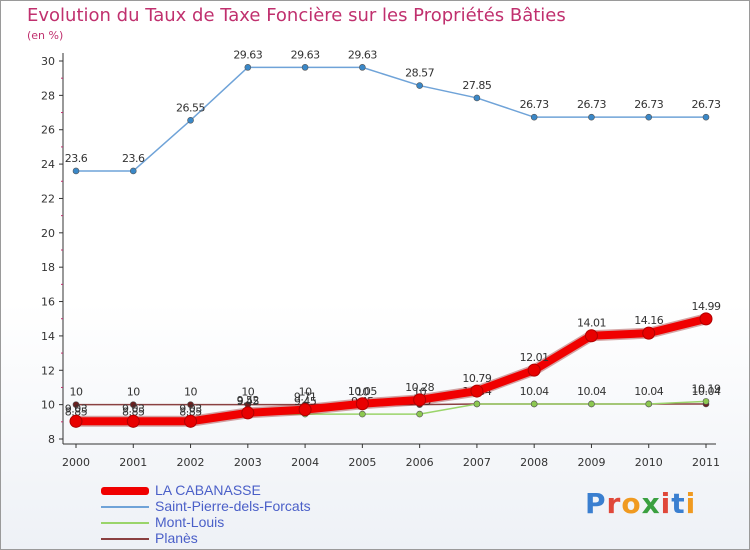  What do you see at coordinates (678, 503) in the screenshot?
I see `logo-letter: t` at bounding box center [678, 503].